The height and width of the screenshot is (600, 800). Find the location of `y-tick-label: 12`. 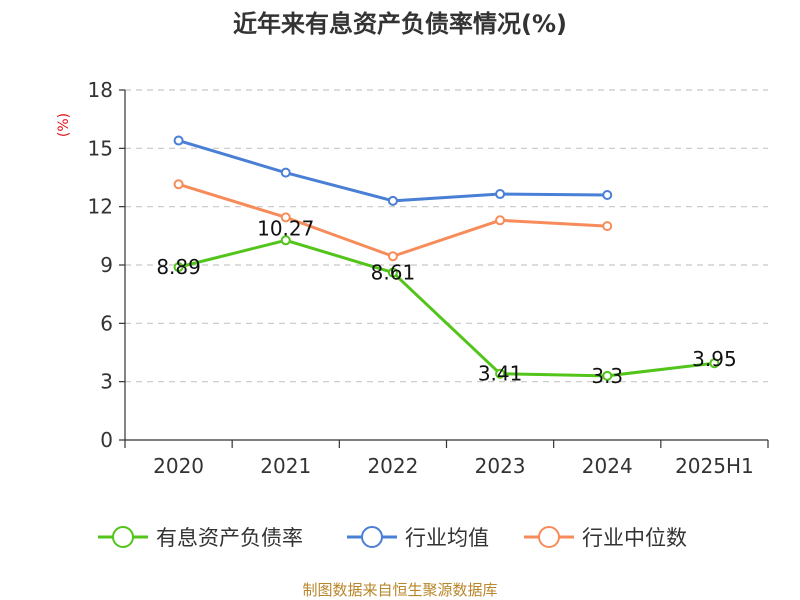

y-tick-label: 12 is located at coordinates (100, 207).